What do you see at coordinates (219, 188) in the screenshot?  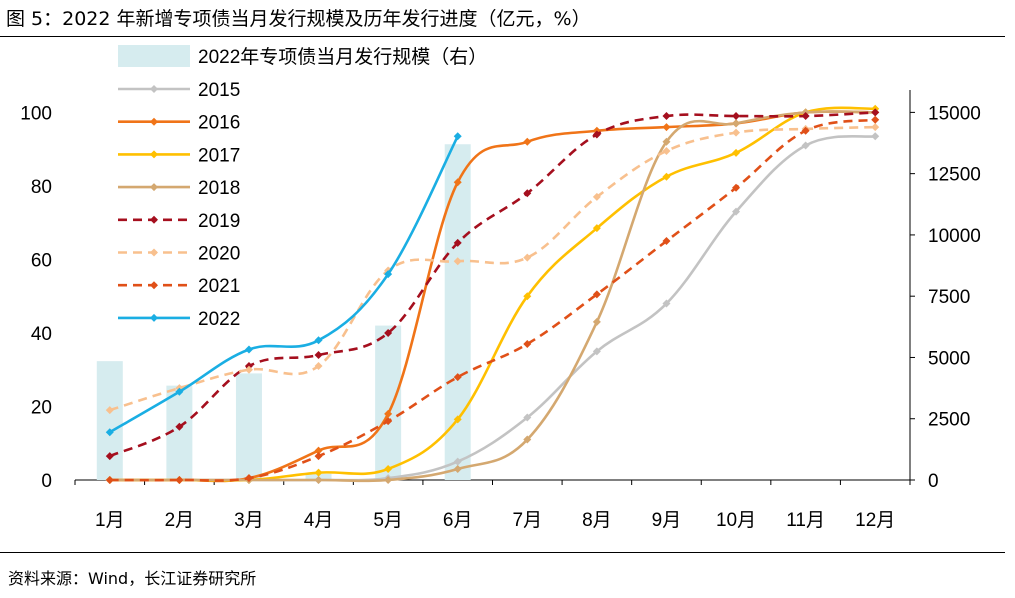 I see `legend-label: 2018` at bounding box center [219, 188].